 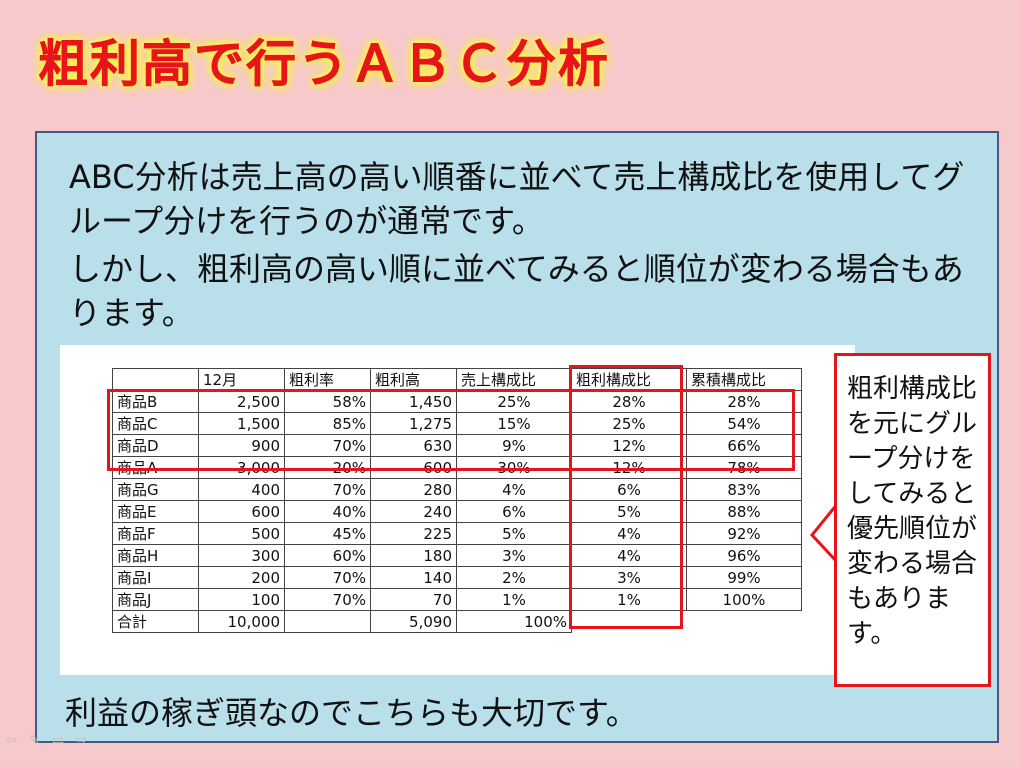 What do you see at coordinates (514, 555) in the screenshot?
I see `sales-ratio-cell: 3%` at bounding box center [514, 555].